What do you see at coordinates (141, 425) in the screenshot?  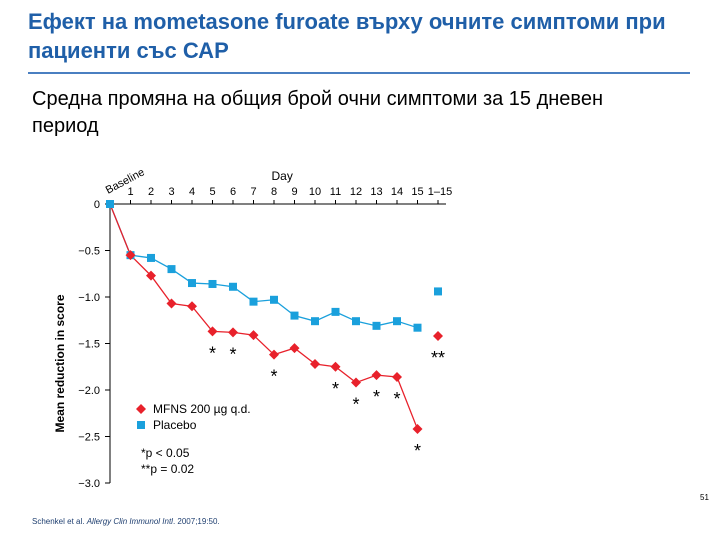 I see `legend-marker-placebo` at bounding box center [141, 425].